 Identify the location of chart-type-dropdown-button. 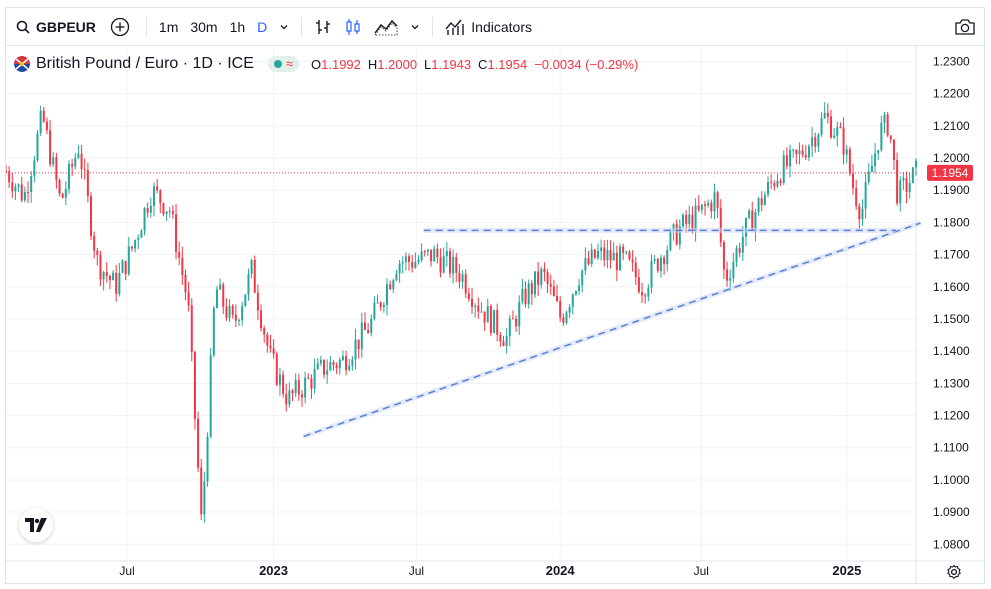
(415, 27).